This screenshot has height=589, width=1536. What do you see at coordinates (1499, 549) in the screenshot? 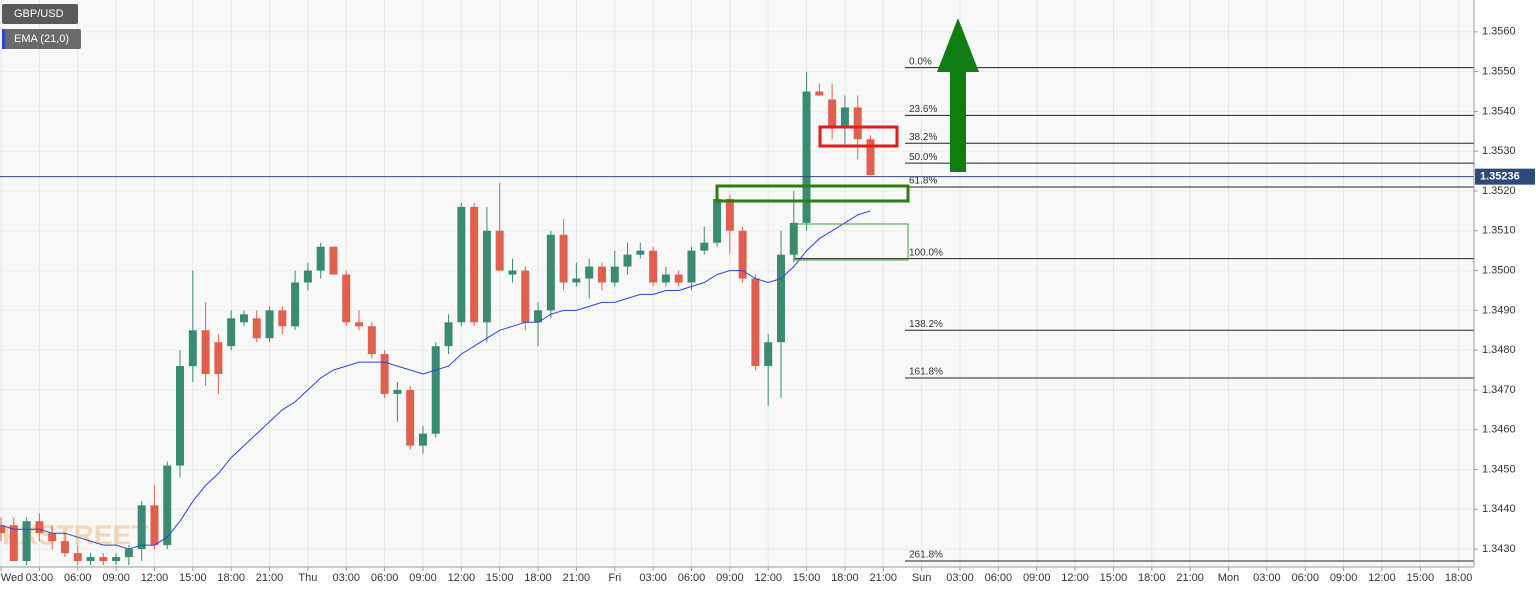
I see `y-tick-label: 1.3430` at bounding box center [1499, 549].